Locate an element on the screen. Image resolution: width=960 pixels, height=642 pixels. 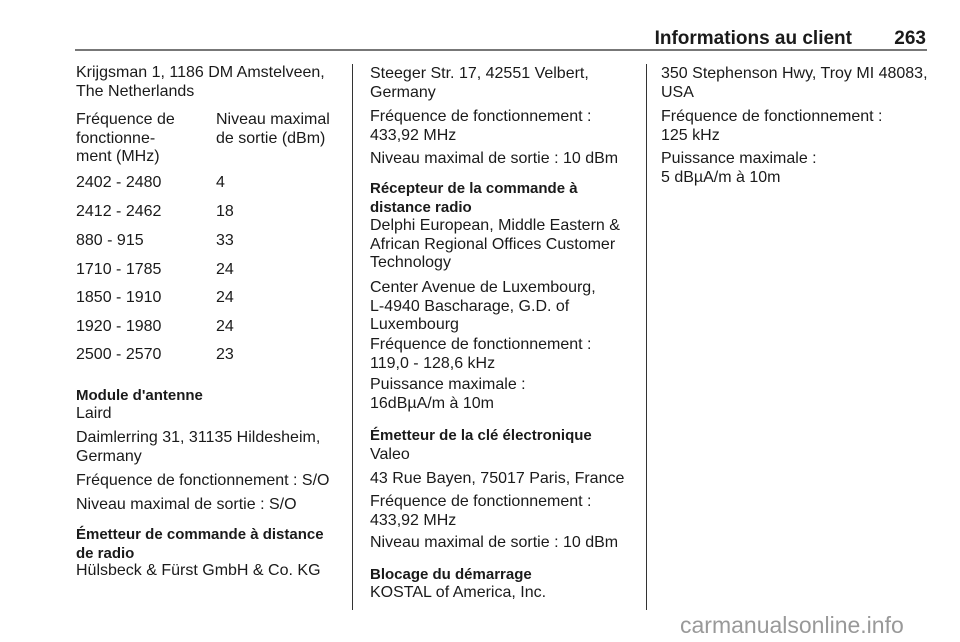
watermark: carmanualsonline.info is located at coordinates (792, 625).